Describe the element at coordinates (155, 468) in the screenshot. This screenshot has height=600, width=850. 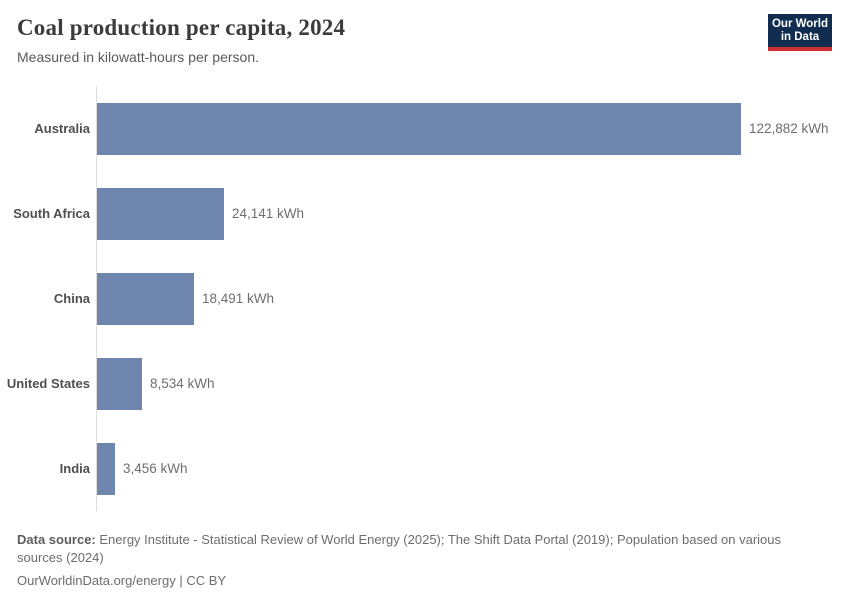
I see `bar-value-label: 3,456 kWh` at that location.